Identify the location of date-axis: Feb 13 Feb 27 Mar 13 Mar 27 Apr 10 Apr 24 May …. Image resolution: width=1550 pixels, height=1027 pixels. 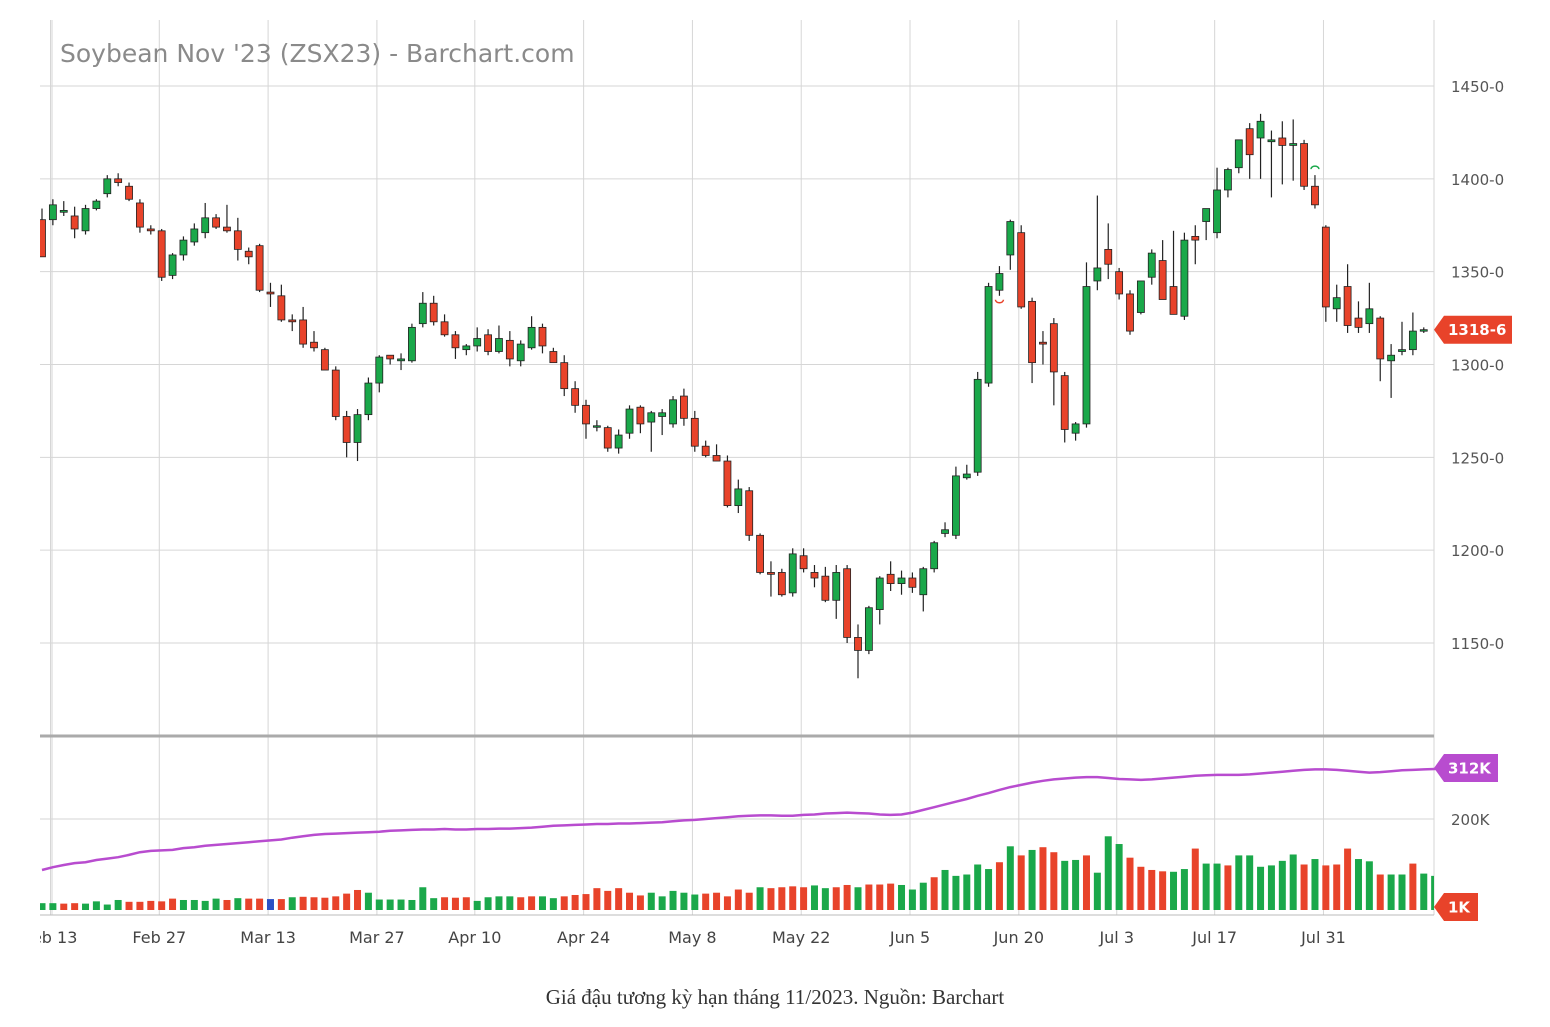
(693, 937).